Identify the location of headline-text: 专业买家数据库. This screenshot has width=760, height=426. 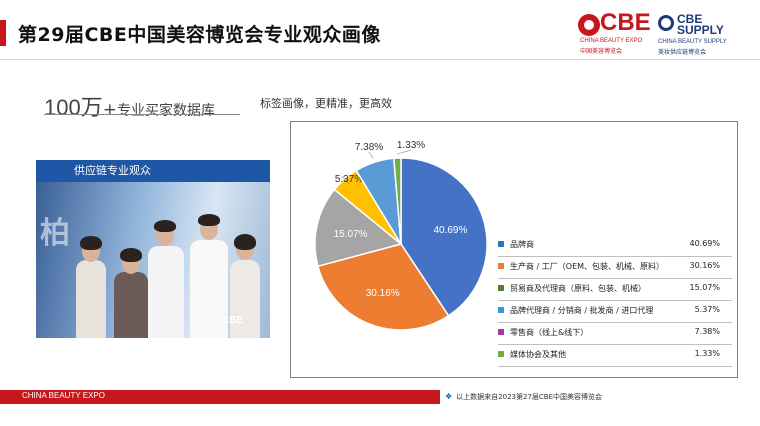
(165, 111).